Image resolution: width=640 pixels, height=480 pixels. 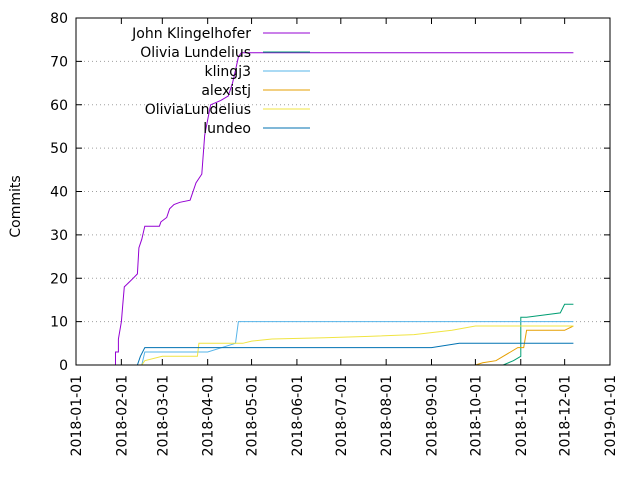 What do you see at coordinates (77, 415) in the screenshot?
I see `x-tick-label: 2018-01-01` at bounding box center [77, 415].